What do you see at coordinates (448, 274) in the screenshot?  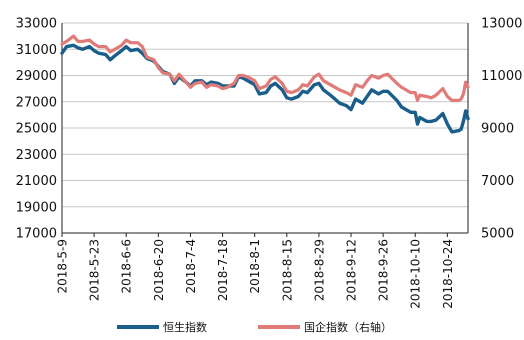 I see `x-tick-label: 2018-10-24` at bounding box center [448, 274].